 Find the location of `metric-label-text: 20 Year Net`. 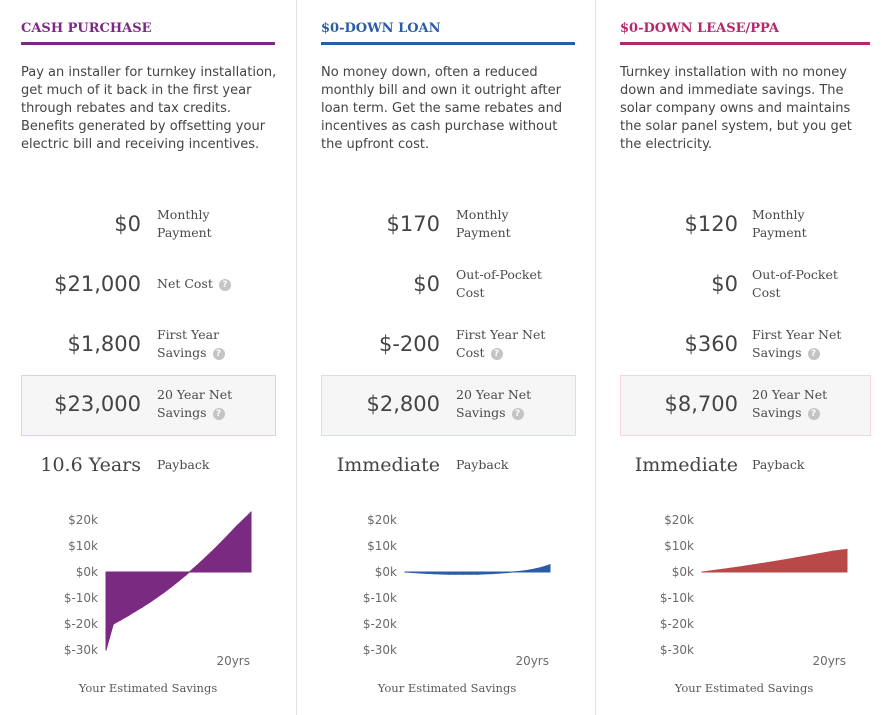

metric-label-text: 20 Year Net is located at coordinates (494, 394).